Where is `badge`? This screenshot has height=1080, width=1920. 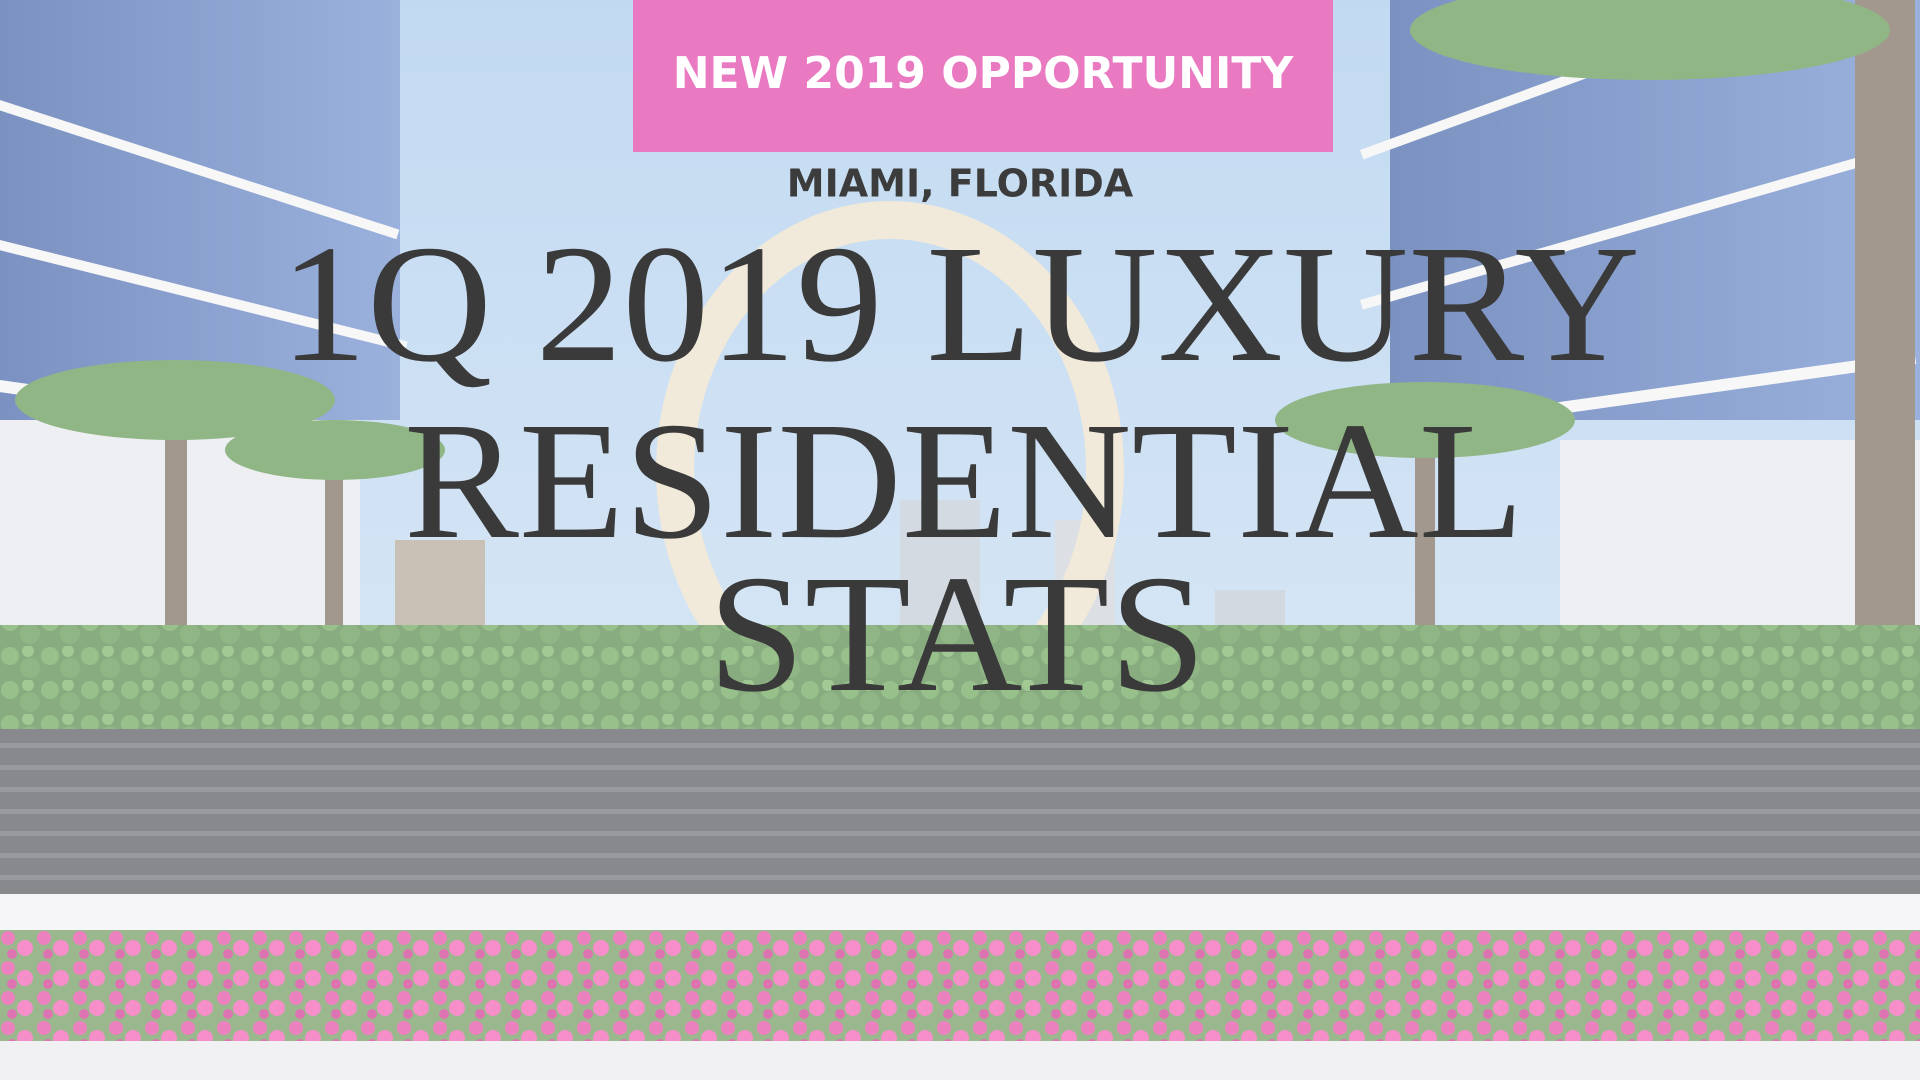
badge is located at coordinates (983, 76).